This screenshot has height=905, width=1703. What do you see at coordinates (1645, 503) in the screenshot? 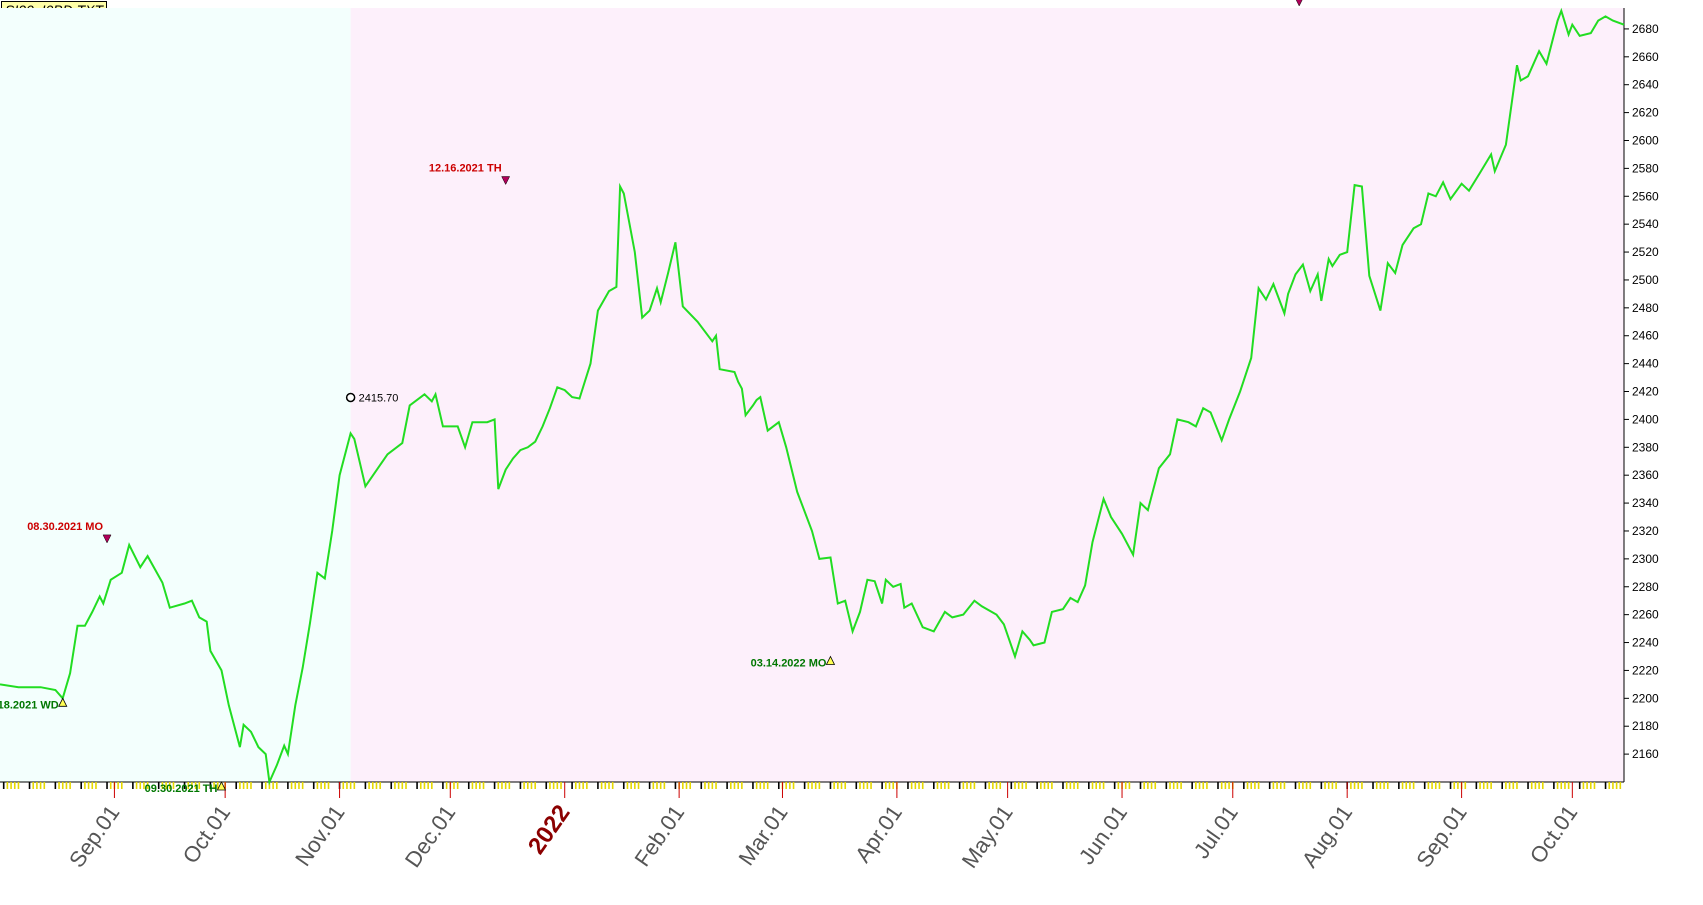
I see `y-tick-label: 2340` at bounding box center [1645, 503].